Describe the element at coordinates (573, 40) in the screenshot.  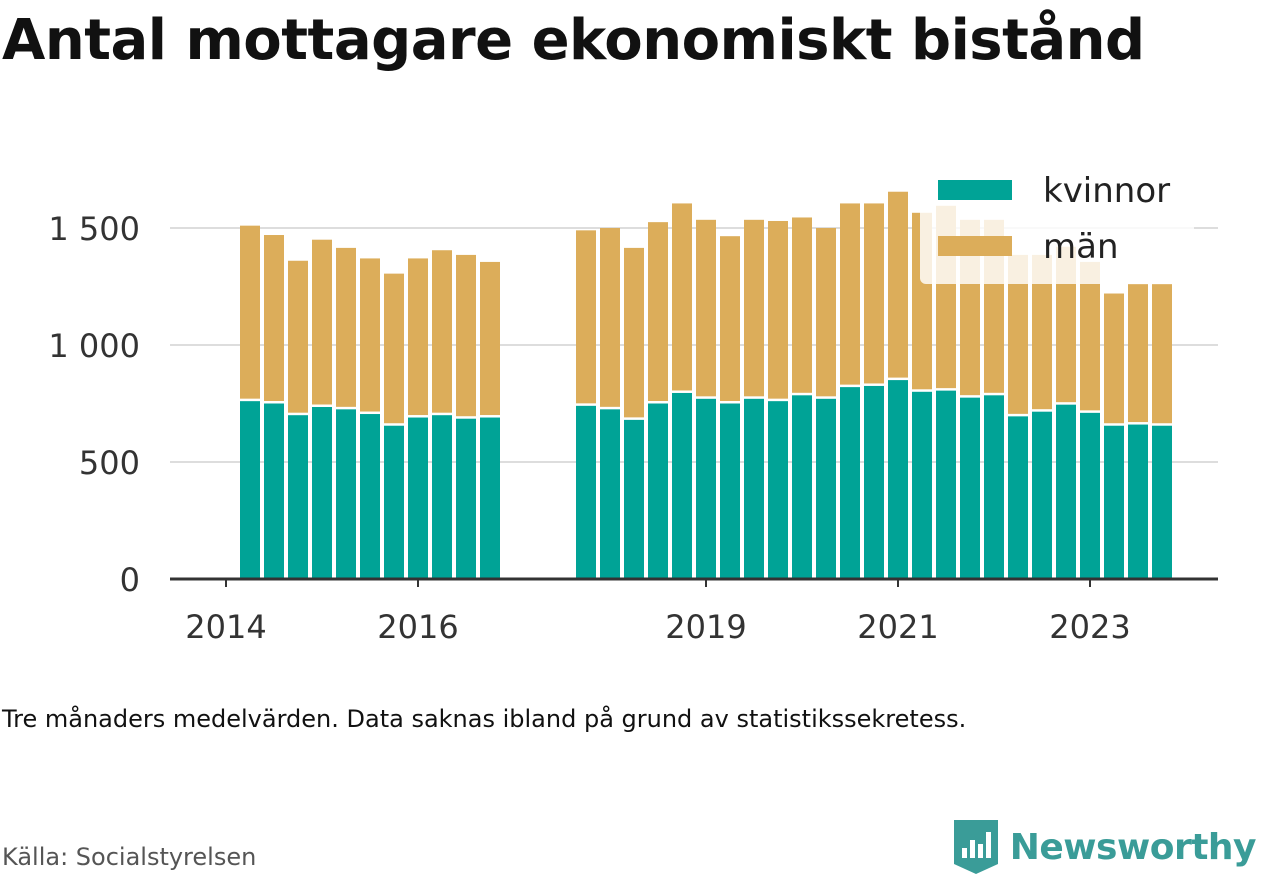
I see `chart-title: Antal mottagare ekonomiskt bistånd` at that location.